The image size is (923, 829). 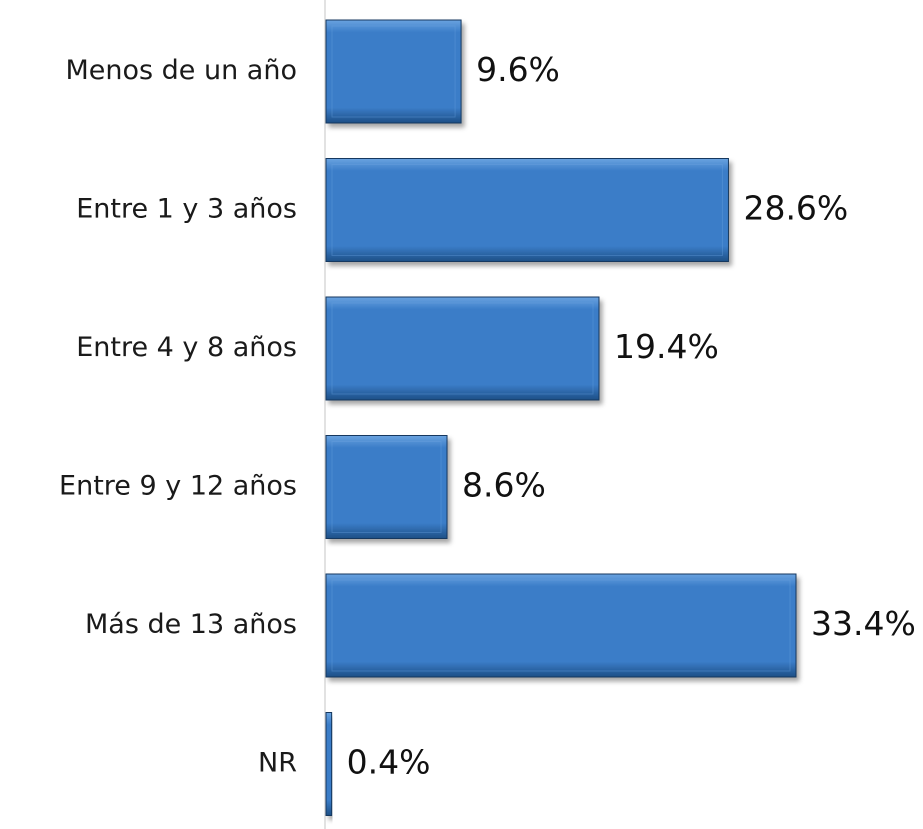 What do you see at coordinates (666, 346) in the screenshot?
I see `value-label: 19.4%` at bounding box center [666, 346].